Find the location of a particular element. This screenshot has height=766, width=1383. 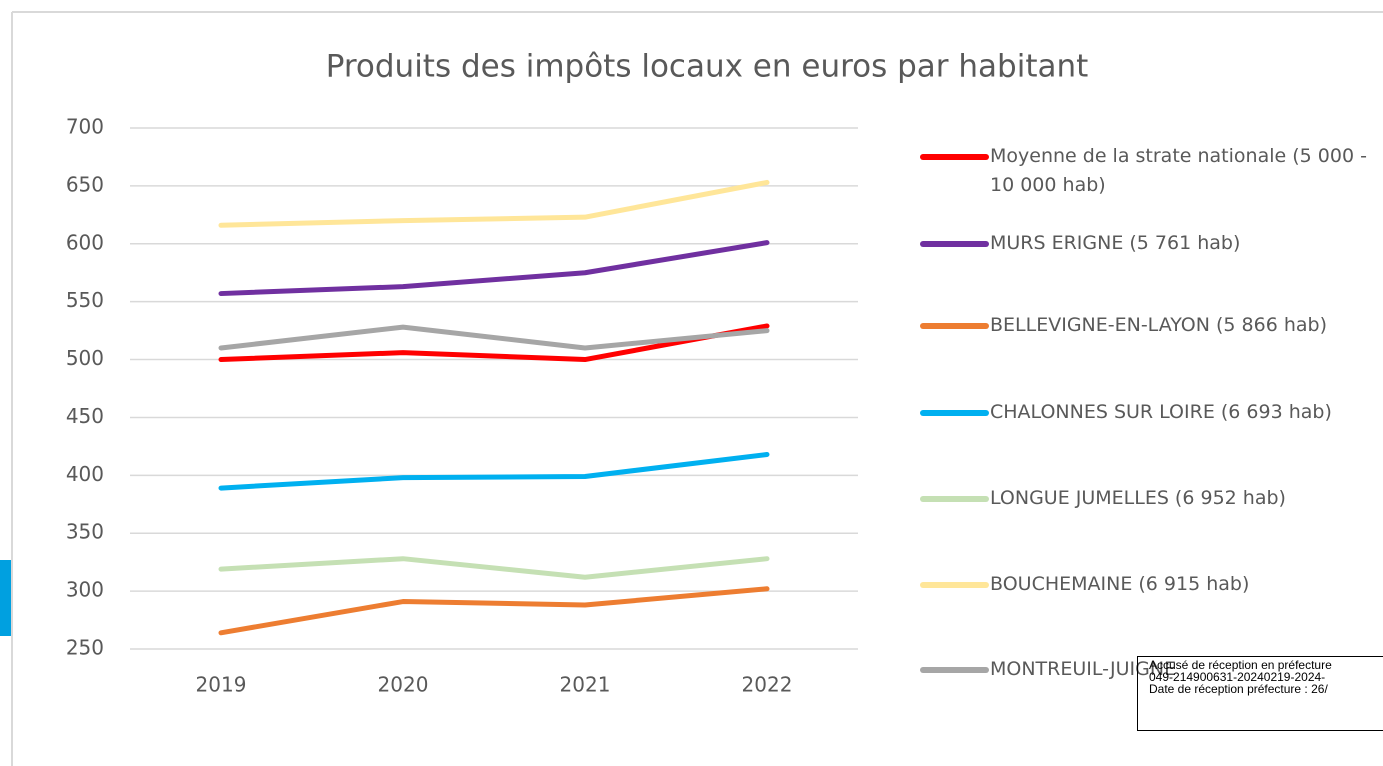

legend-label: MONTREUIL-JUIGNE is located at coordinates (1083, 669).